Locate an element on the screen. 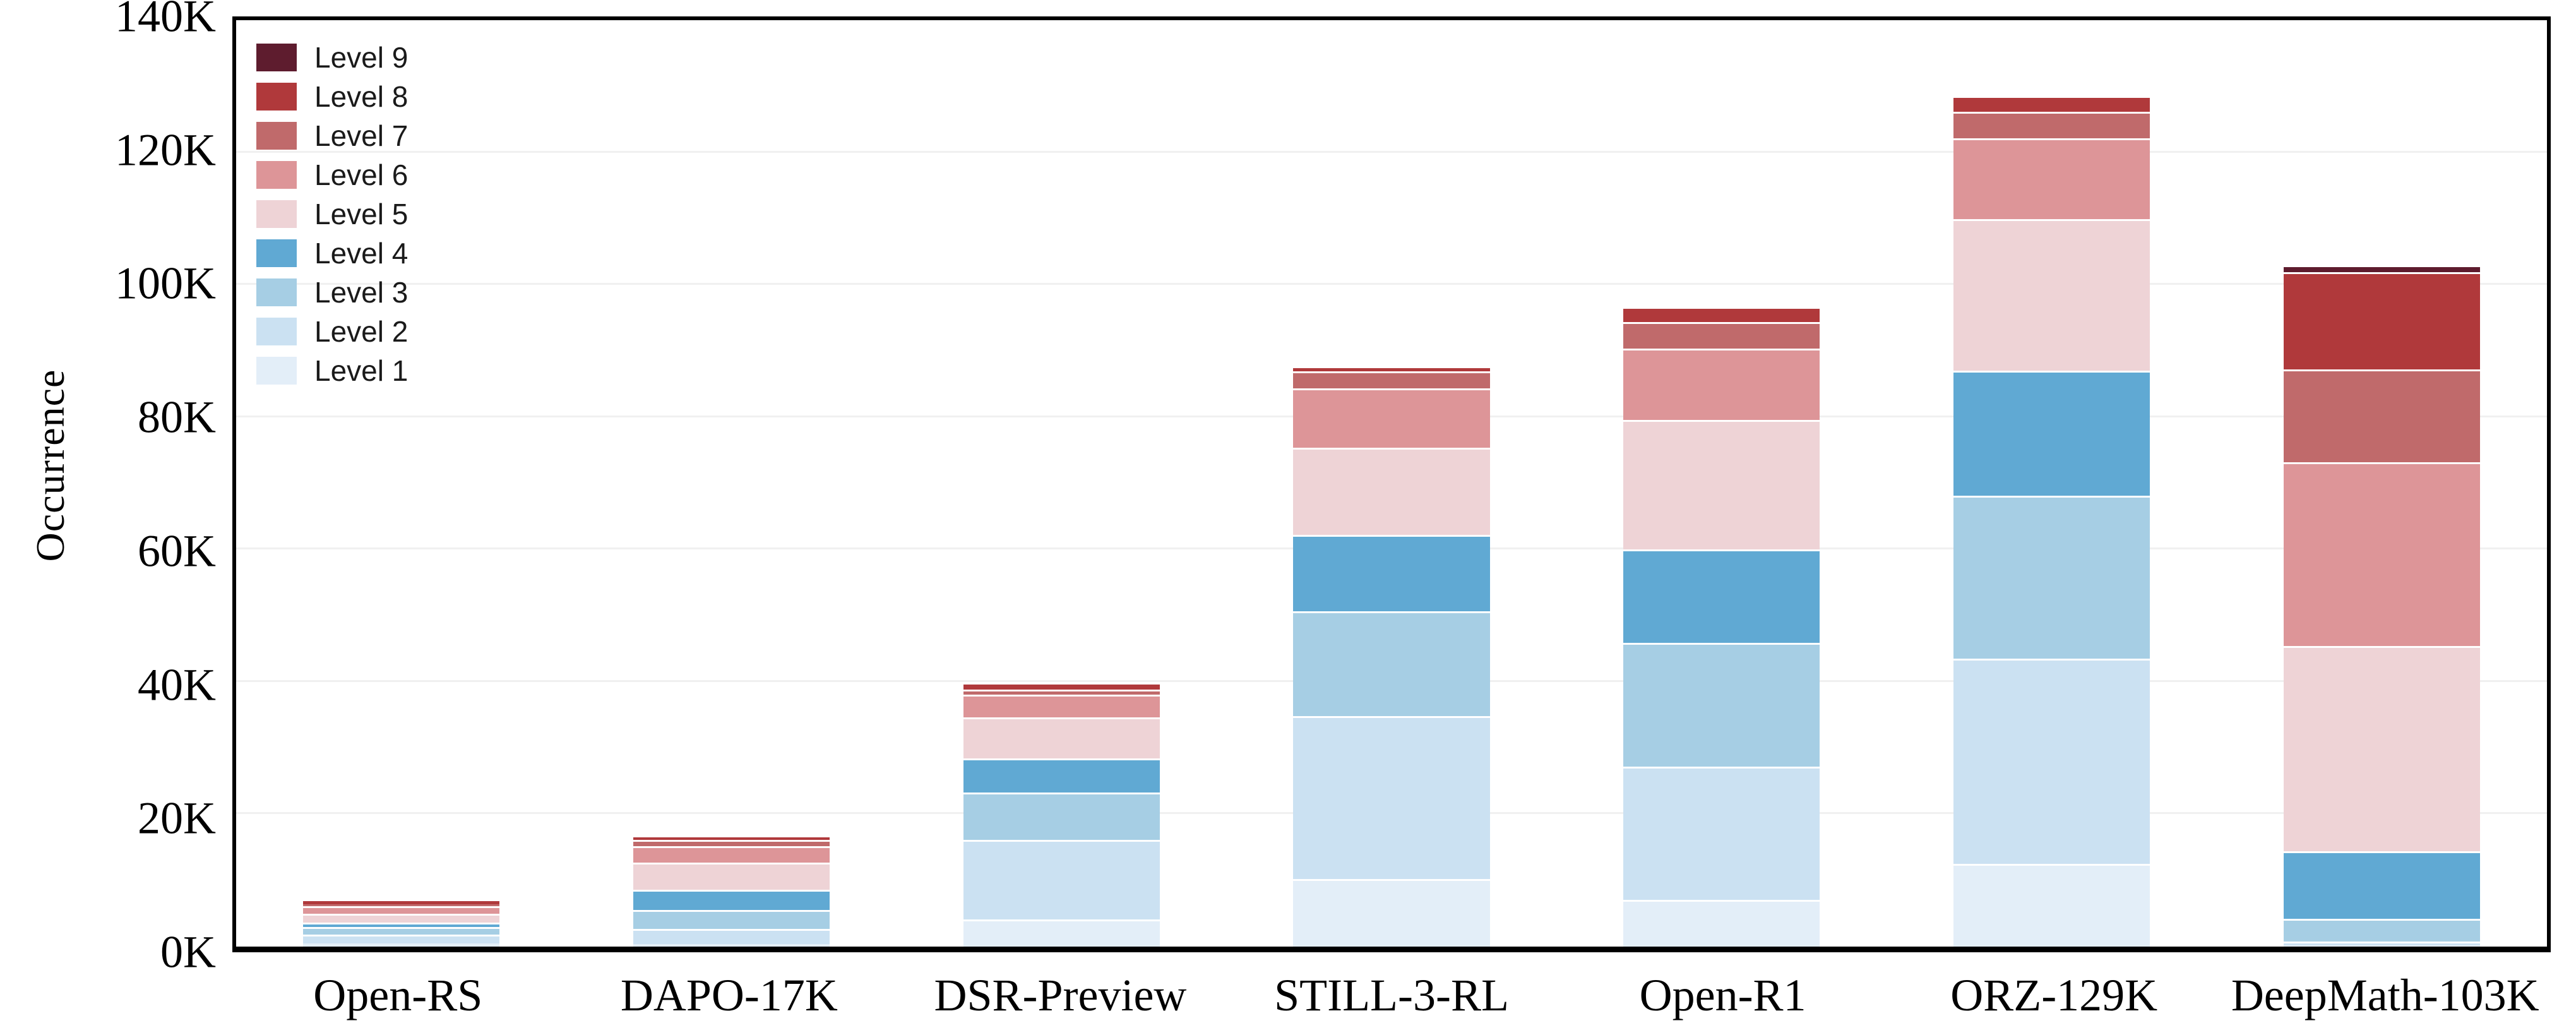  bar-column-Open-RS is located at coordinates (401, 483).